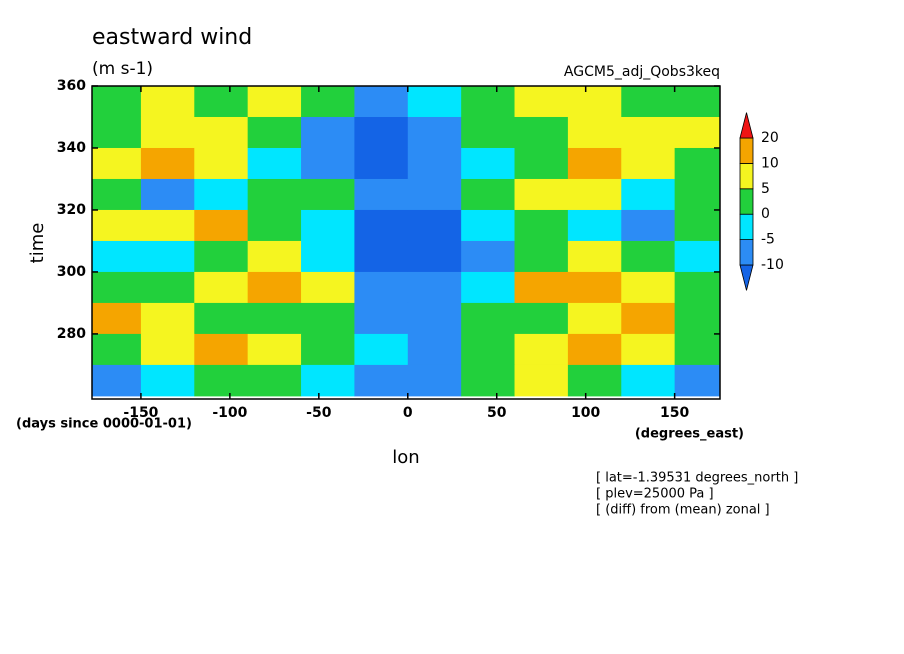 Image resolution: width=904 pixels, height=654 pixels. What do you see at coordinates (674, 413) in the screenshot?
I see `x-tick-label: 150` at bounding box center [674, 413].